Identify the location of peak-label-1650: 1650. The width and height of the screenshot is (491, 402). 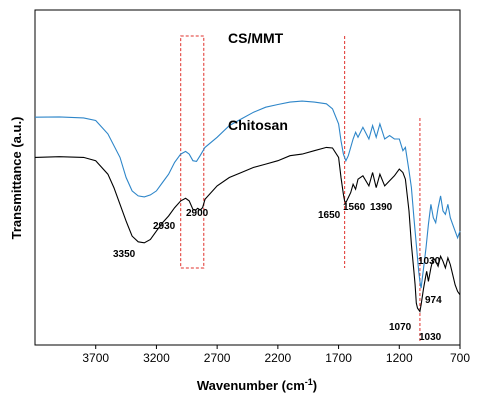
(329, 215).